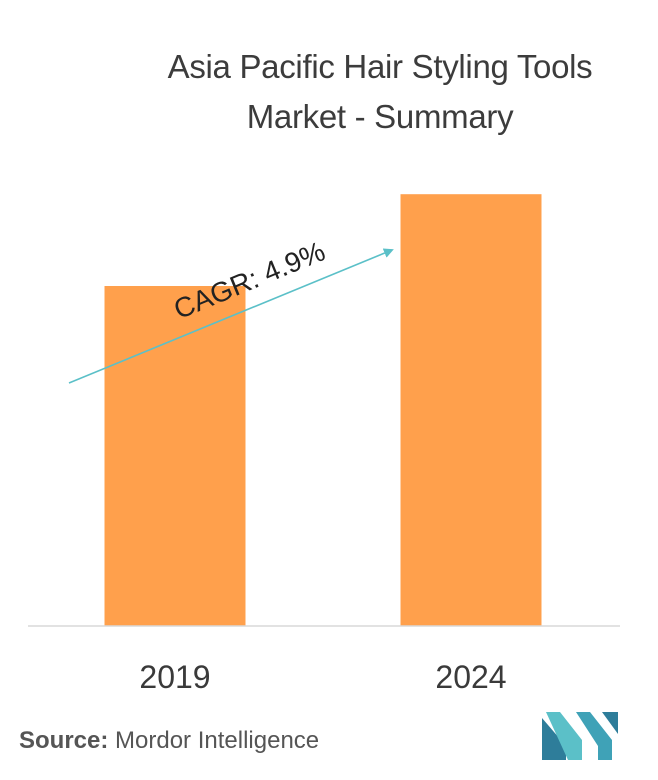 The height and width of the screenshot is (780, 658). What do you see at coordinates (580, 736) in the screenshot?
I see `mordor-intelligence-logo` at bounding box center [580, 736].